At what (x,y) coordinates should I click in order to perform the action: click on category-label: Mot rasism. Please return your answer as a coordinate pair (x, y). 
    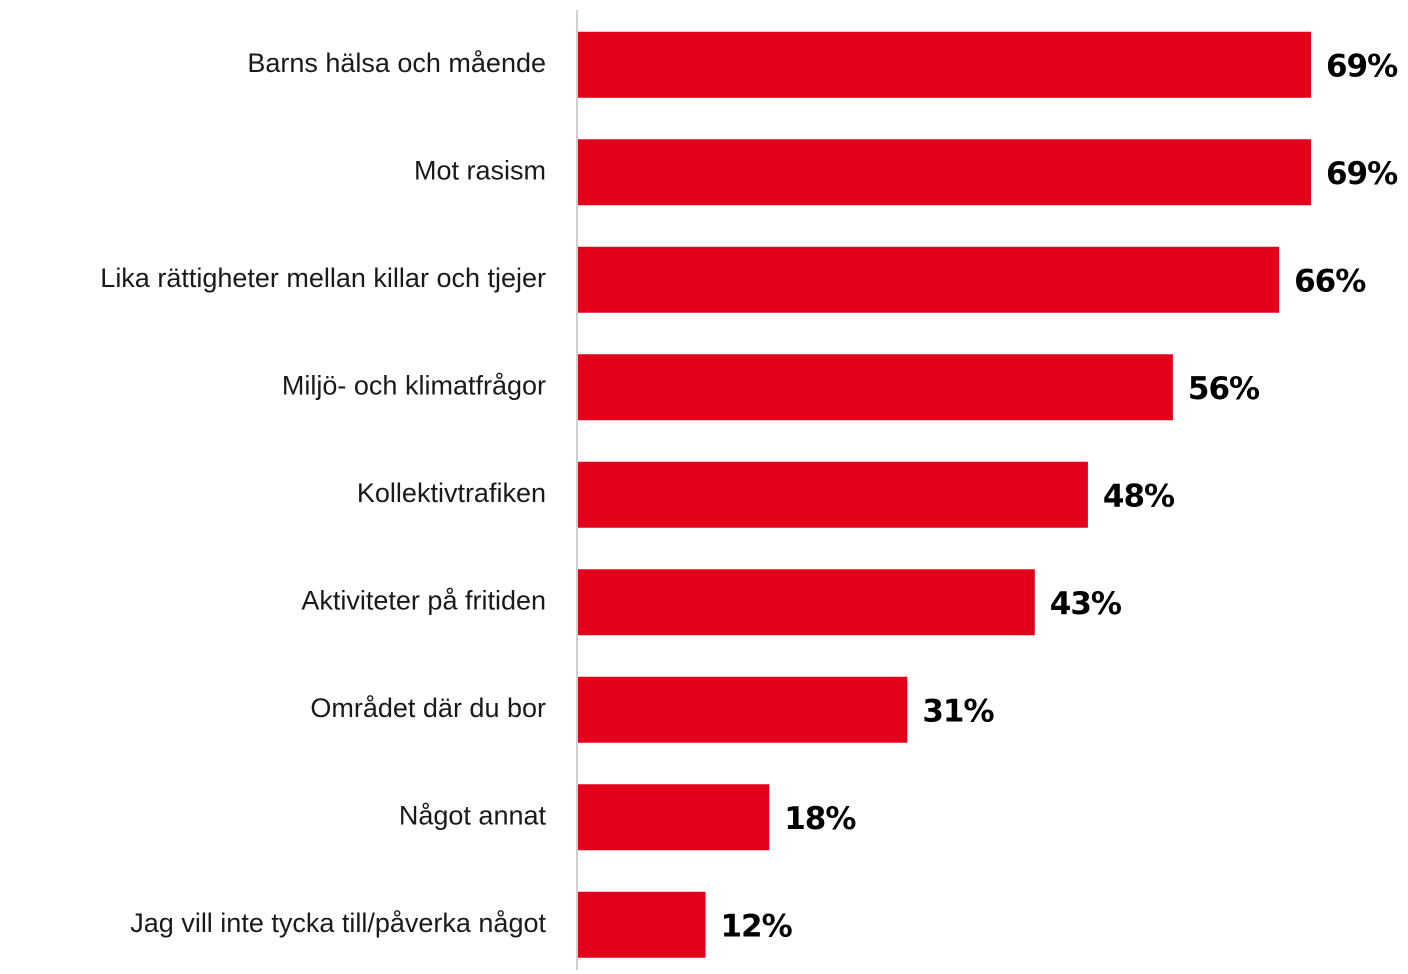
    Looking at the image, I should click on (480, 170).